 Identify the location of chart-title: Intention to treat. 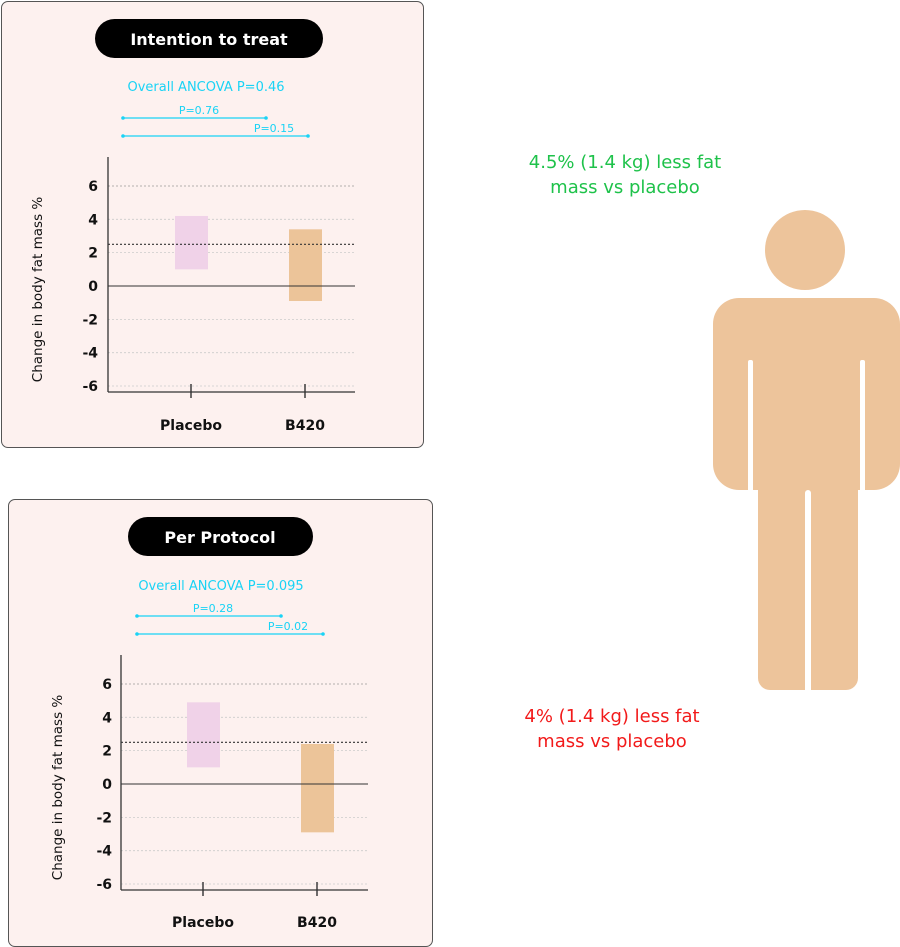
(209, 39).